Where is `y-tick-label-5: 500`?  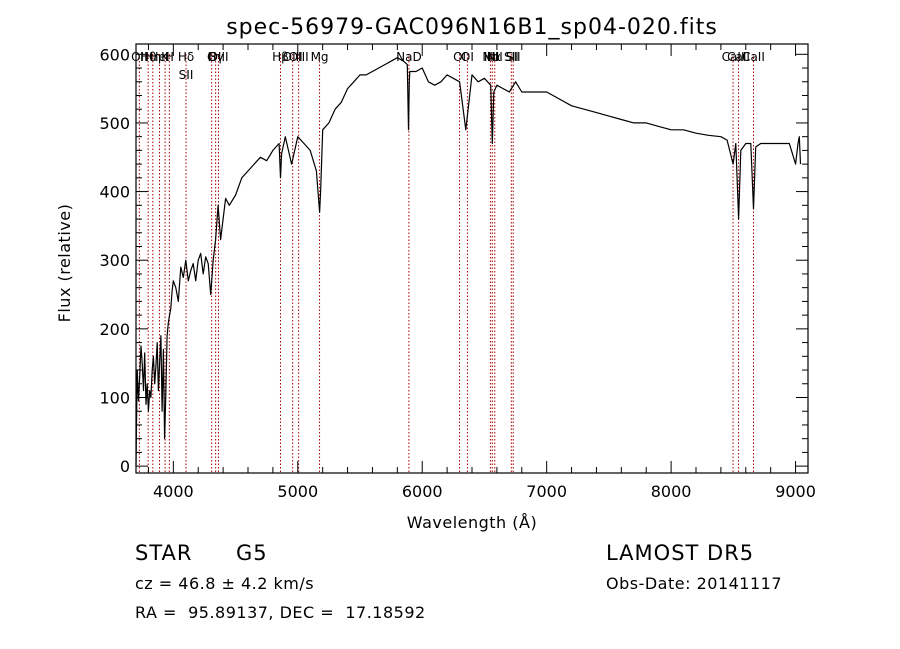 y-tick-label-5: 500 is located at coordinates (114, 123).